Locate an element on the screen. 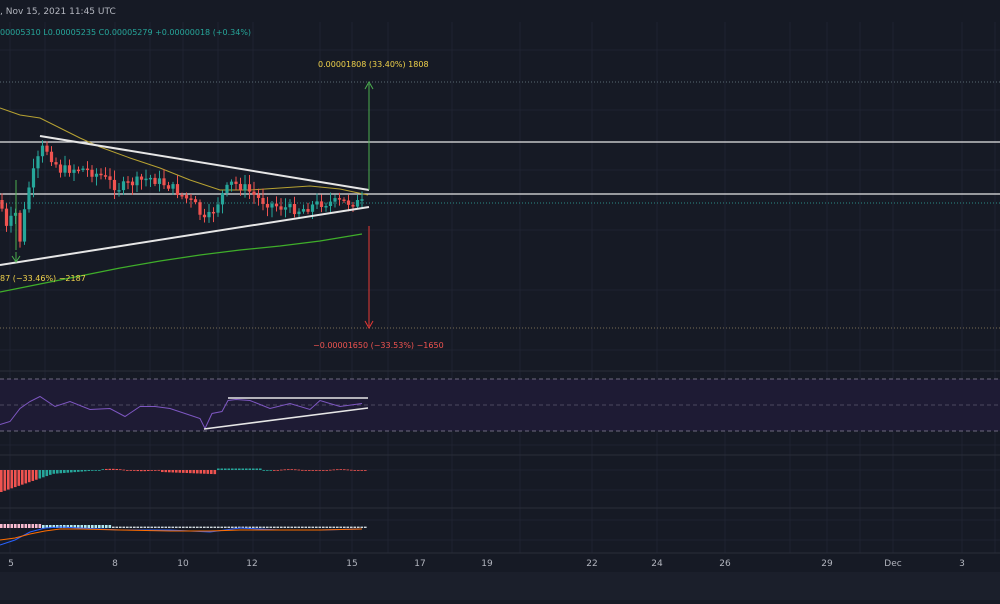  x-tick-label: 17 is located at coordinates (419, 564).